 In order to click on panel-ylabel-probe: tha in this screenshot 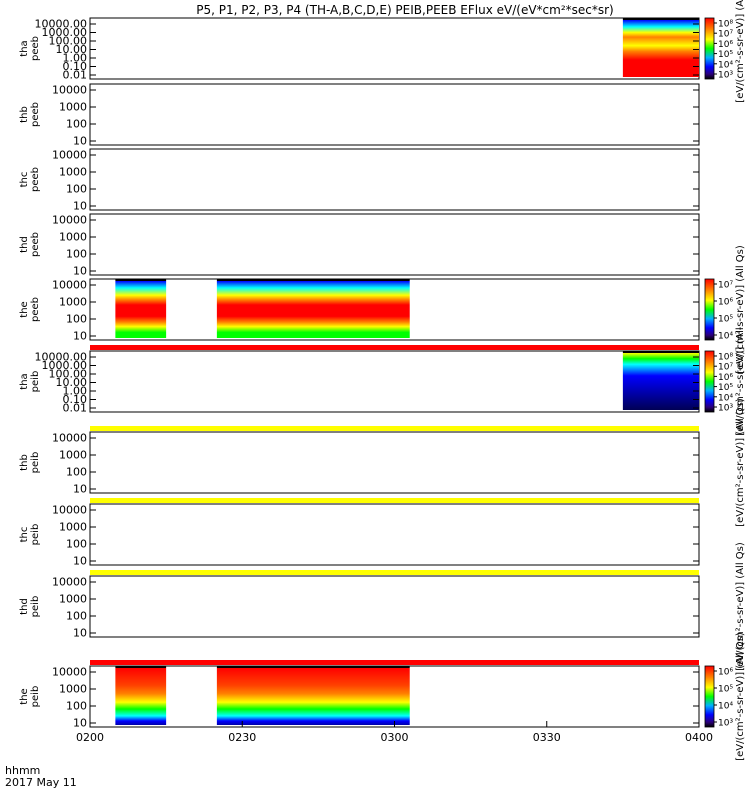, I will do `click(24, 48)`.